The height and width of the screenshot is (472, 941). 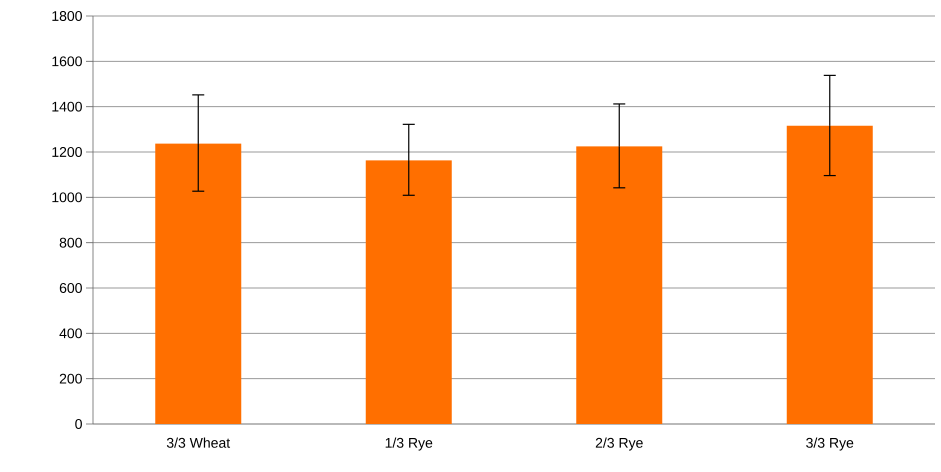 I want to click on x-tick-label: 3/3 Rye, so click(x=830, y=444).